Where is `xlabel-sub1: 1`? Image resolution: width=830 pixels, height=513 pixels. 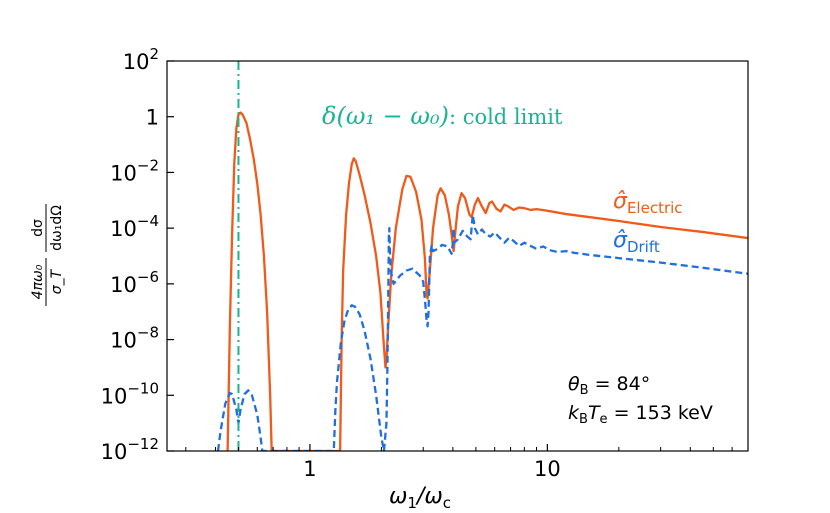
xlabel-sub1: 1 is located at coordinates (412, 503).